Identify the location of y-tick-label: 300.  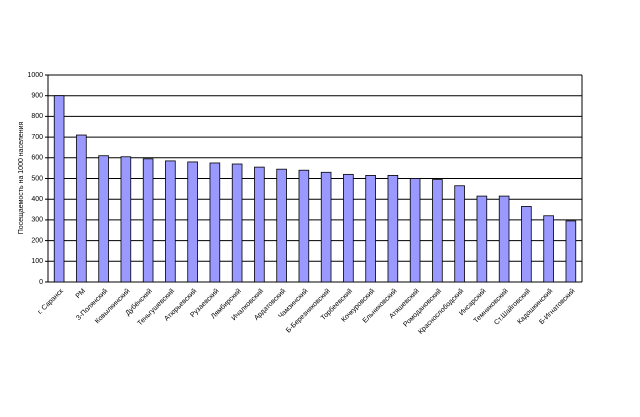
(37, 220).